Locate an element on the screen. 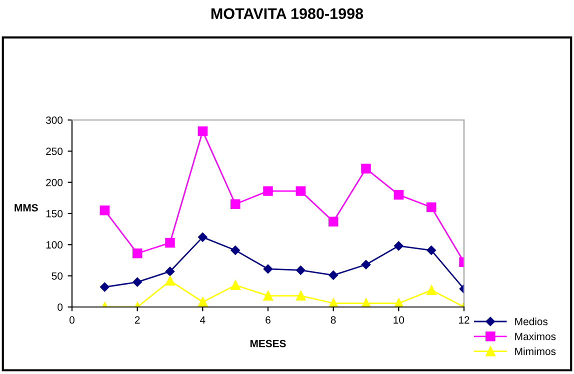 The width and height of the screenshot is (574, 374). x-axis-title: MESES is located at coordinates (268, 344).